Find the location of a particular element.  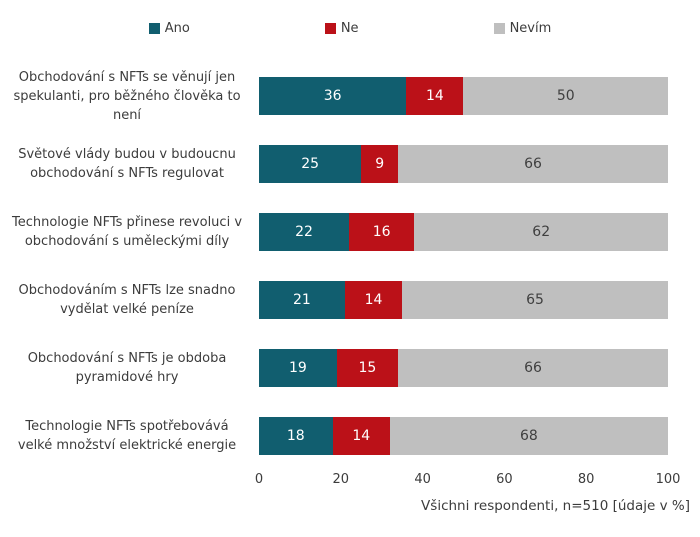

bar-segment-ano: 21 is located at coordinates (302, 300).